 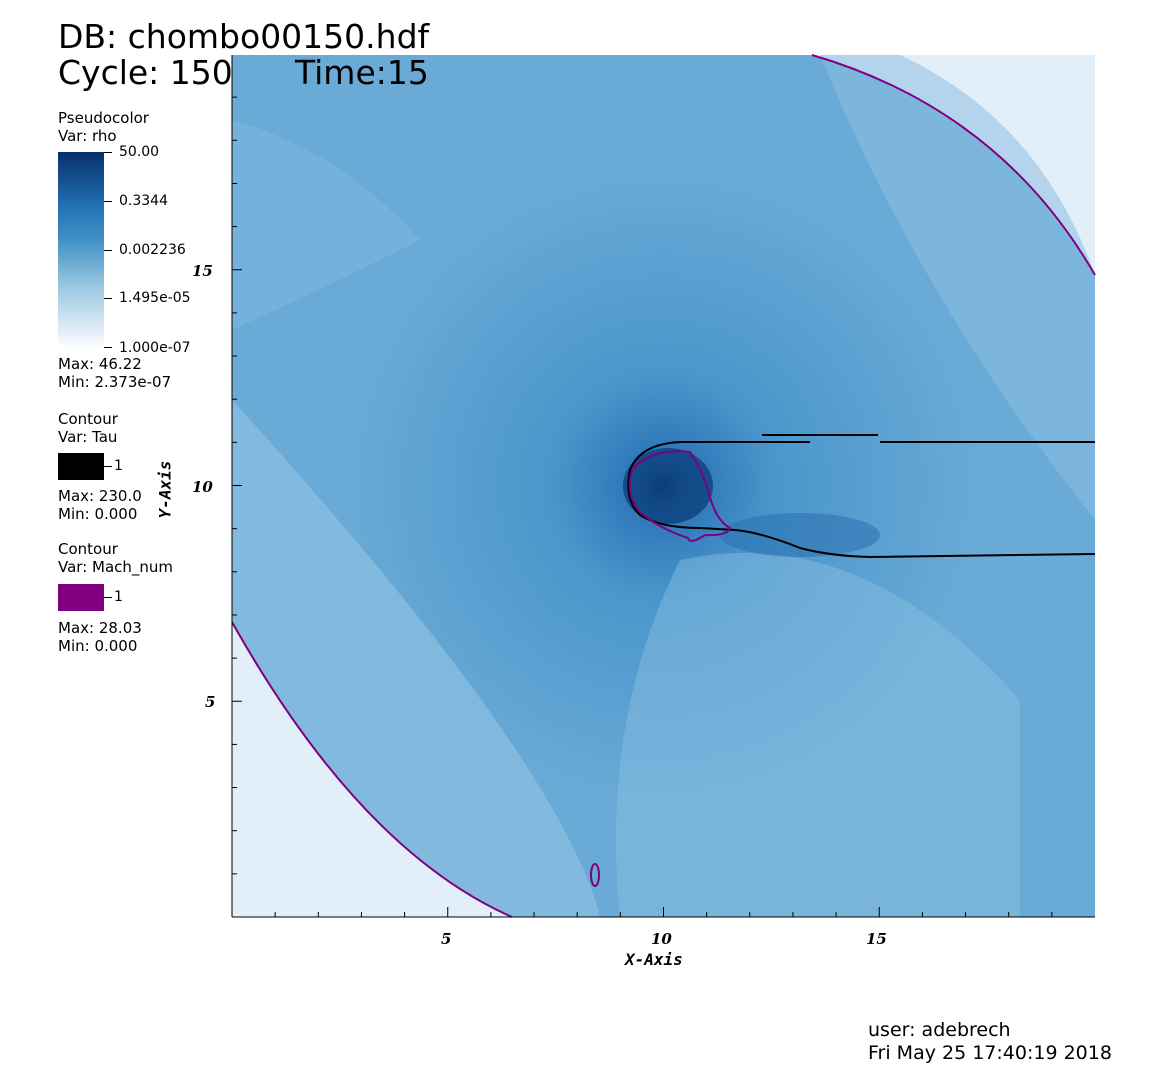 I want to click on contour-tau-var: Var: Tau, so click(x=88, y=437).